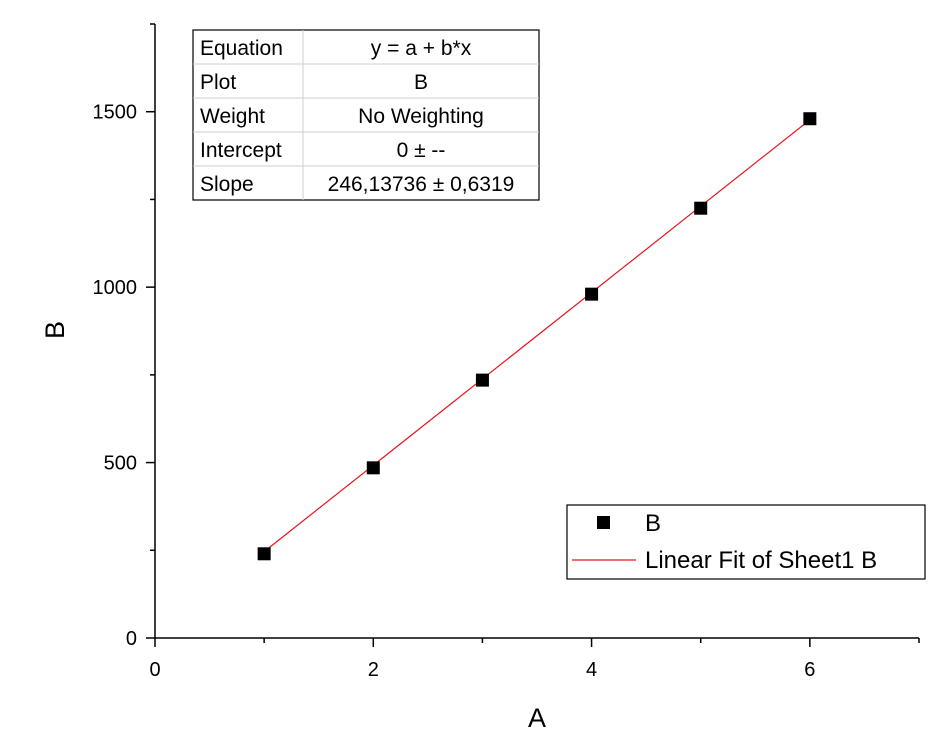 Image resolution: width=945 pixels, height=743 pixels. What do you see at coordinates (809, 670) in the screenshot?
I see `x-tick-label: 6` at bounding box center [809, 670].